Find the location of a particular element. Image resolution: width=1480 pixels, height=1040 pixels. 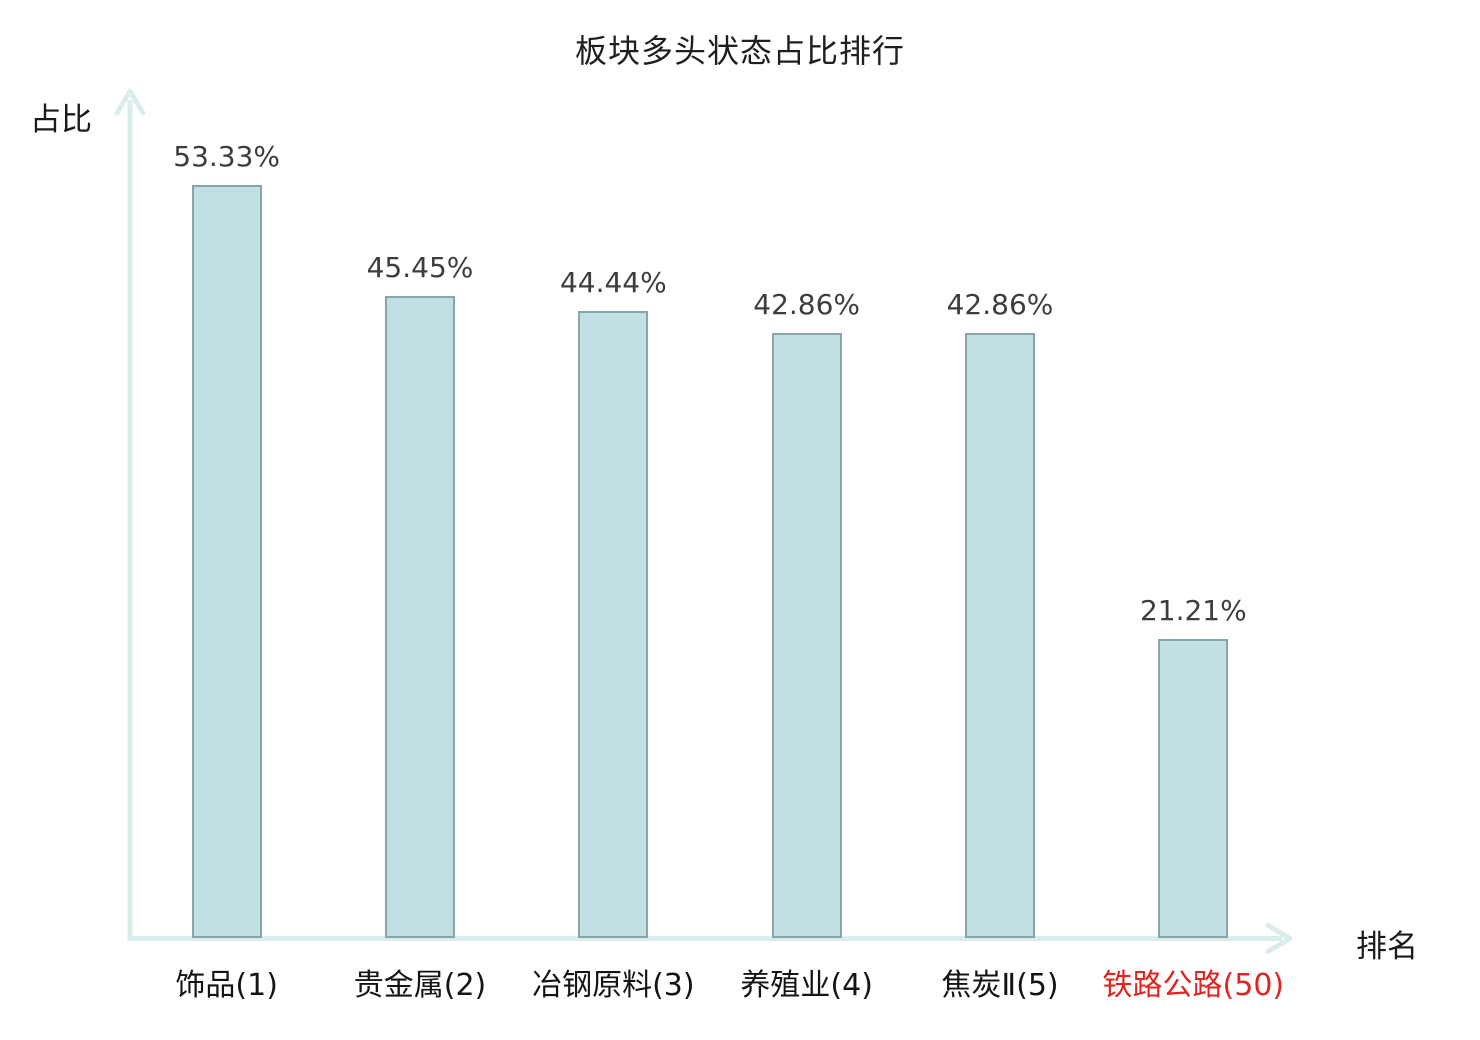

bar-value-label: 21.21% is located at coordinates (1193, 610).